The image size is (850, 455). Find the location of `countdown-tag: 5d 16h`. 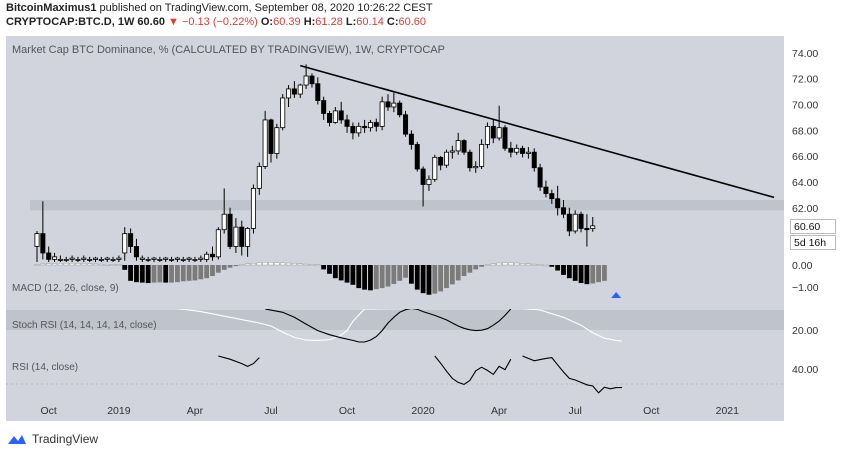

countdown-tag: 5d 16h is located at coordinates (813, 242).